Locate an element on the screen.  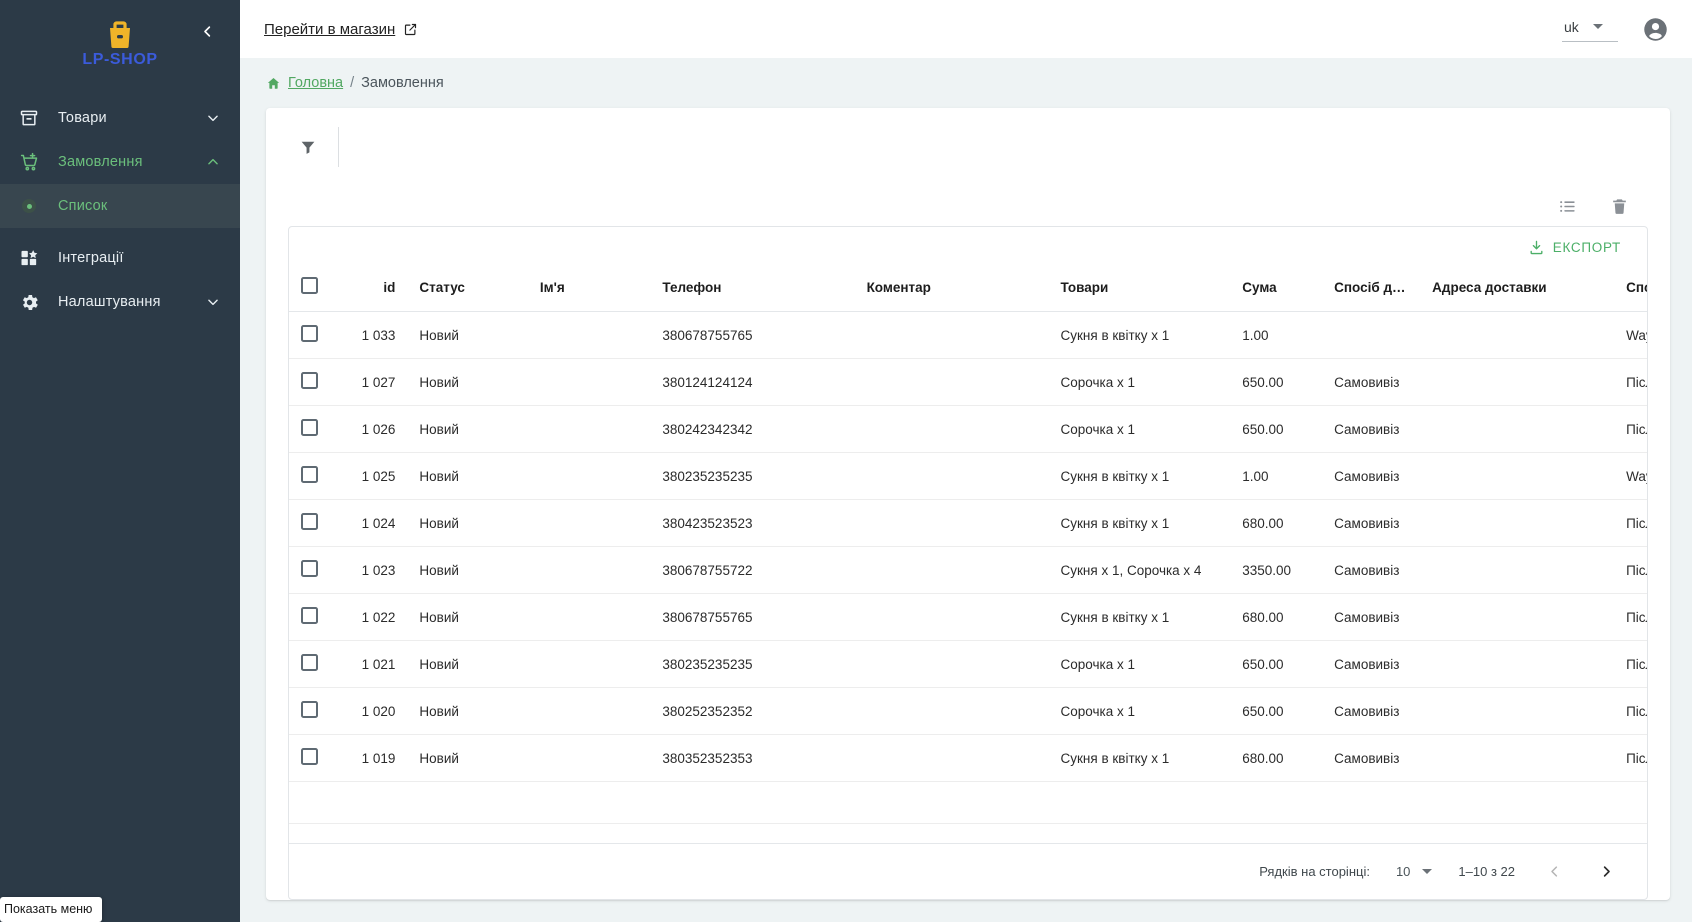
column-header-address: Адреса доставки is located at coordinates (1517, 289).